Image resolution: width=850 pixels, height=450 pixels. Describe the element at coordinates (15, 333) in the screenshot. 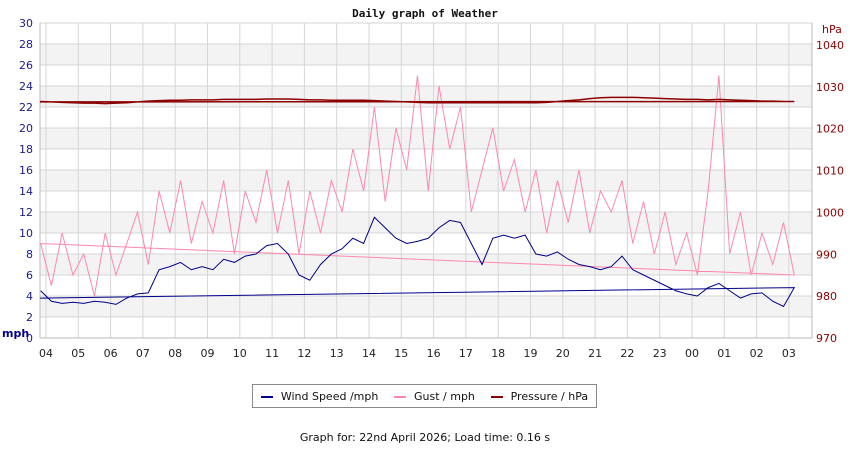

I see `left-axis-label: mph` at that location.